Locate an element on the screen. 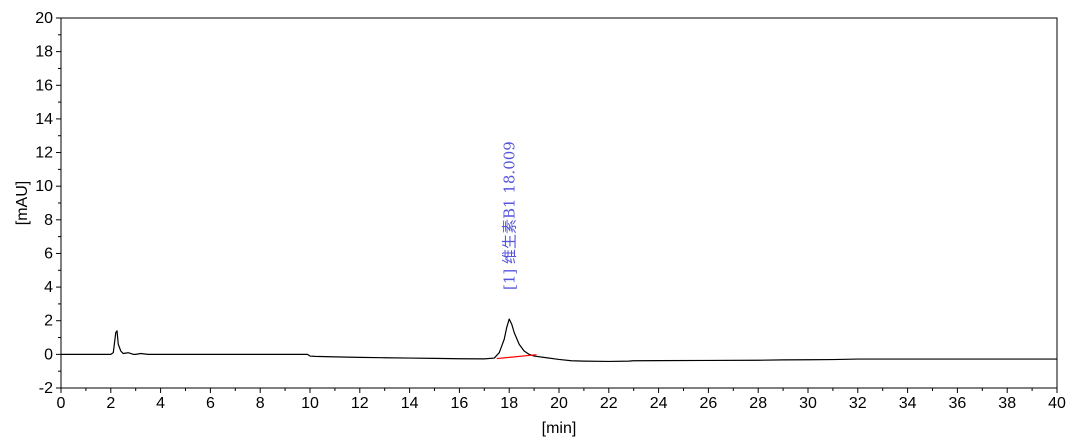 The height and width of the screenshot is (447, 1089). y-tick-label: 20 is located at coordinates (44, 18).